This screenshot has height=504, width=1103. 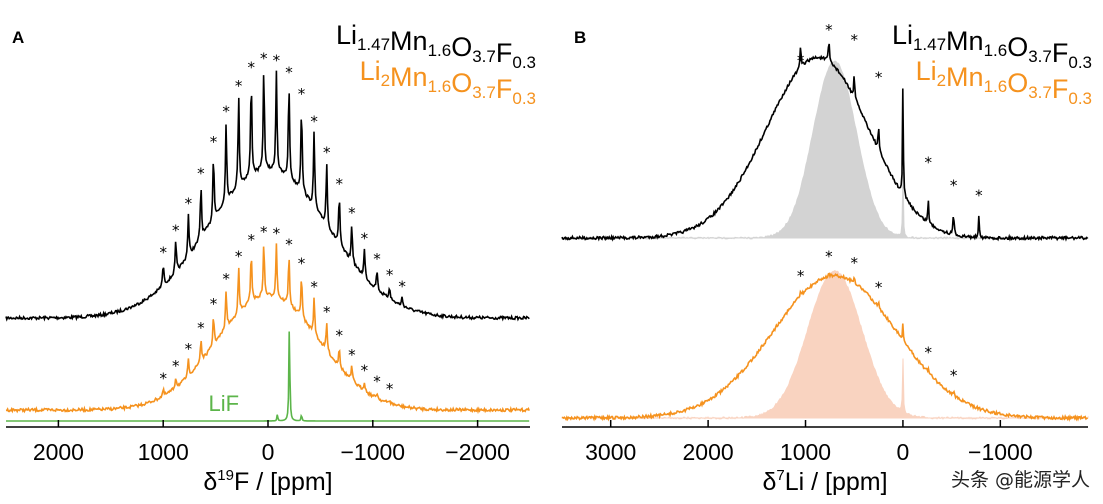 I want to click on panel-b-tick-label: 2000, so click(x=708, y=452).